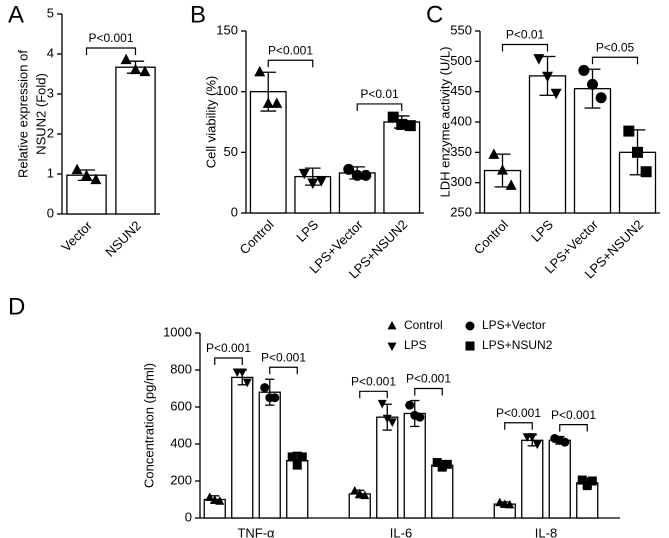  What do you see at coordinates (177, 331) in the screenshot?
I see `y-tick-label: 1000` at bounding box center [177, 331].